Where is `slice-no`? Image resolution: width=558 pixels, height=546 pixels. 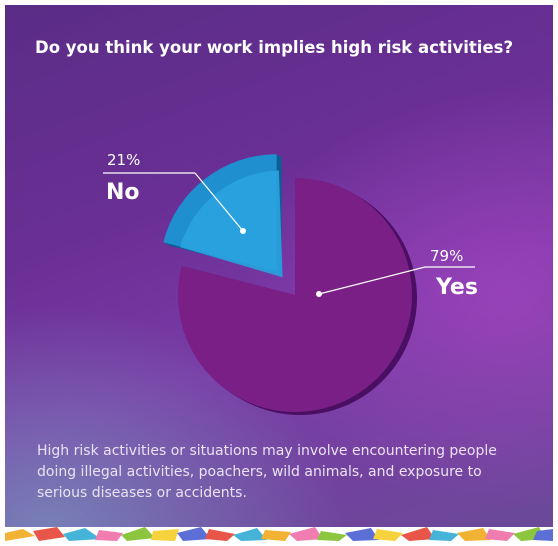
slice-no is located at coordinates (223, 216).